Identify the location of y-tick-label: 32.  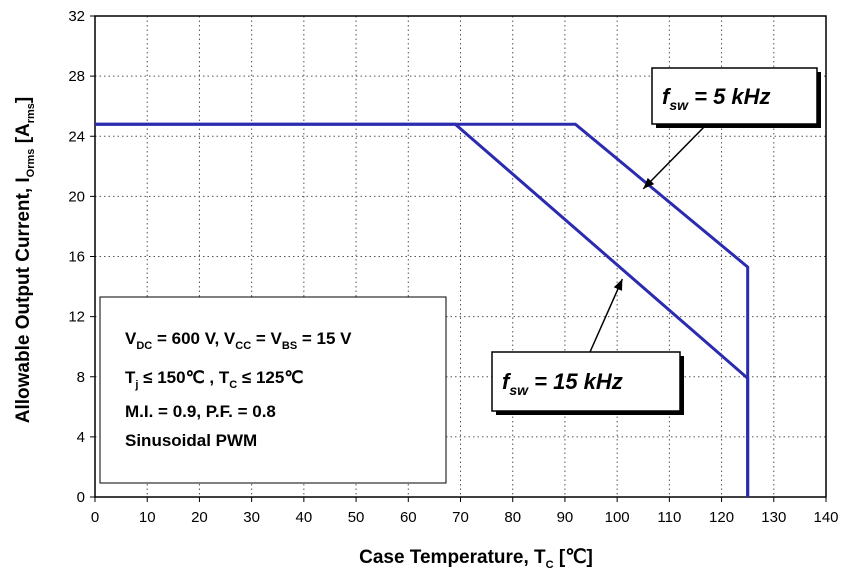
(76, 16).